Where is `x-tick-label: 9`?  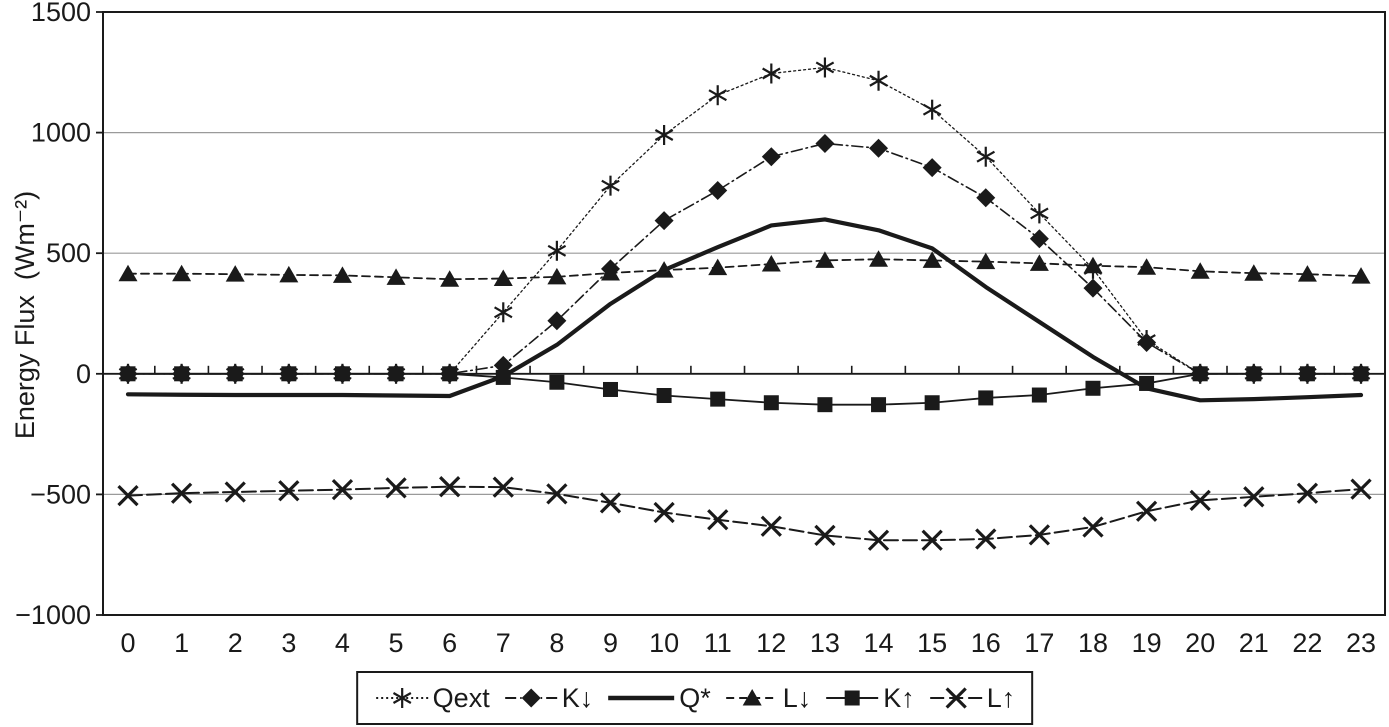
x-tick-label: 9 is located at coordinates (610, 643).